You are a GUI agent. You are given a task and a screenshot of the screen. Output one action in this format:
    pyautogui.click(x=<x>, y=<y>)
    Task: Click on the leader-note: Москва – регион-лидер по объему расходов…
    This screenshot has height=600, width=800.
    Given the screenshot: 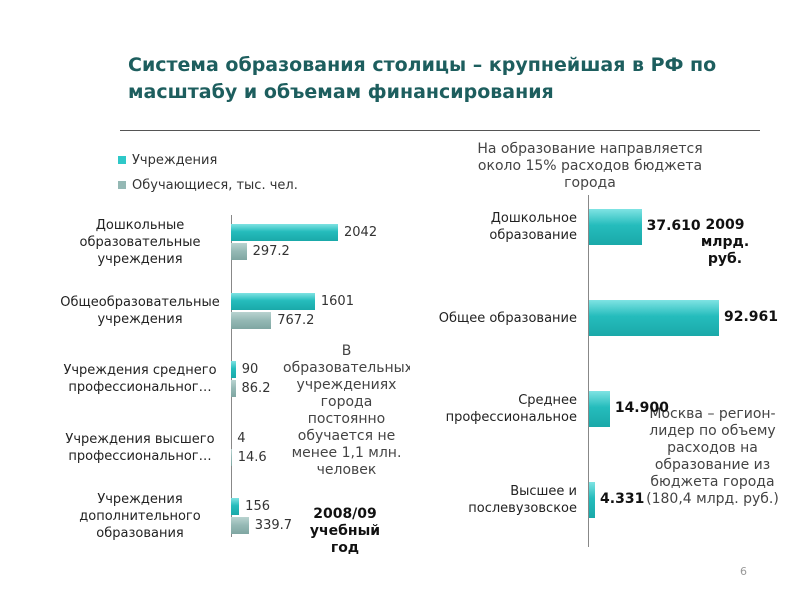 What is the action you would take?
    pyautogui.click(x=712, y=456)
    